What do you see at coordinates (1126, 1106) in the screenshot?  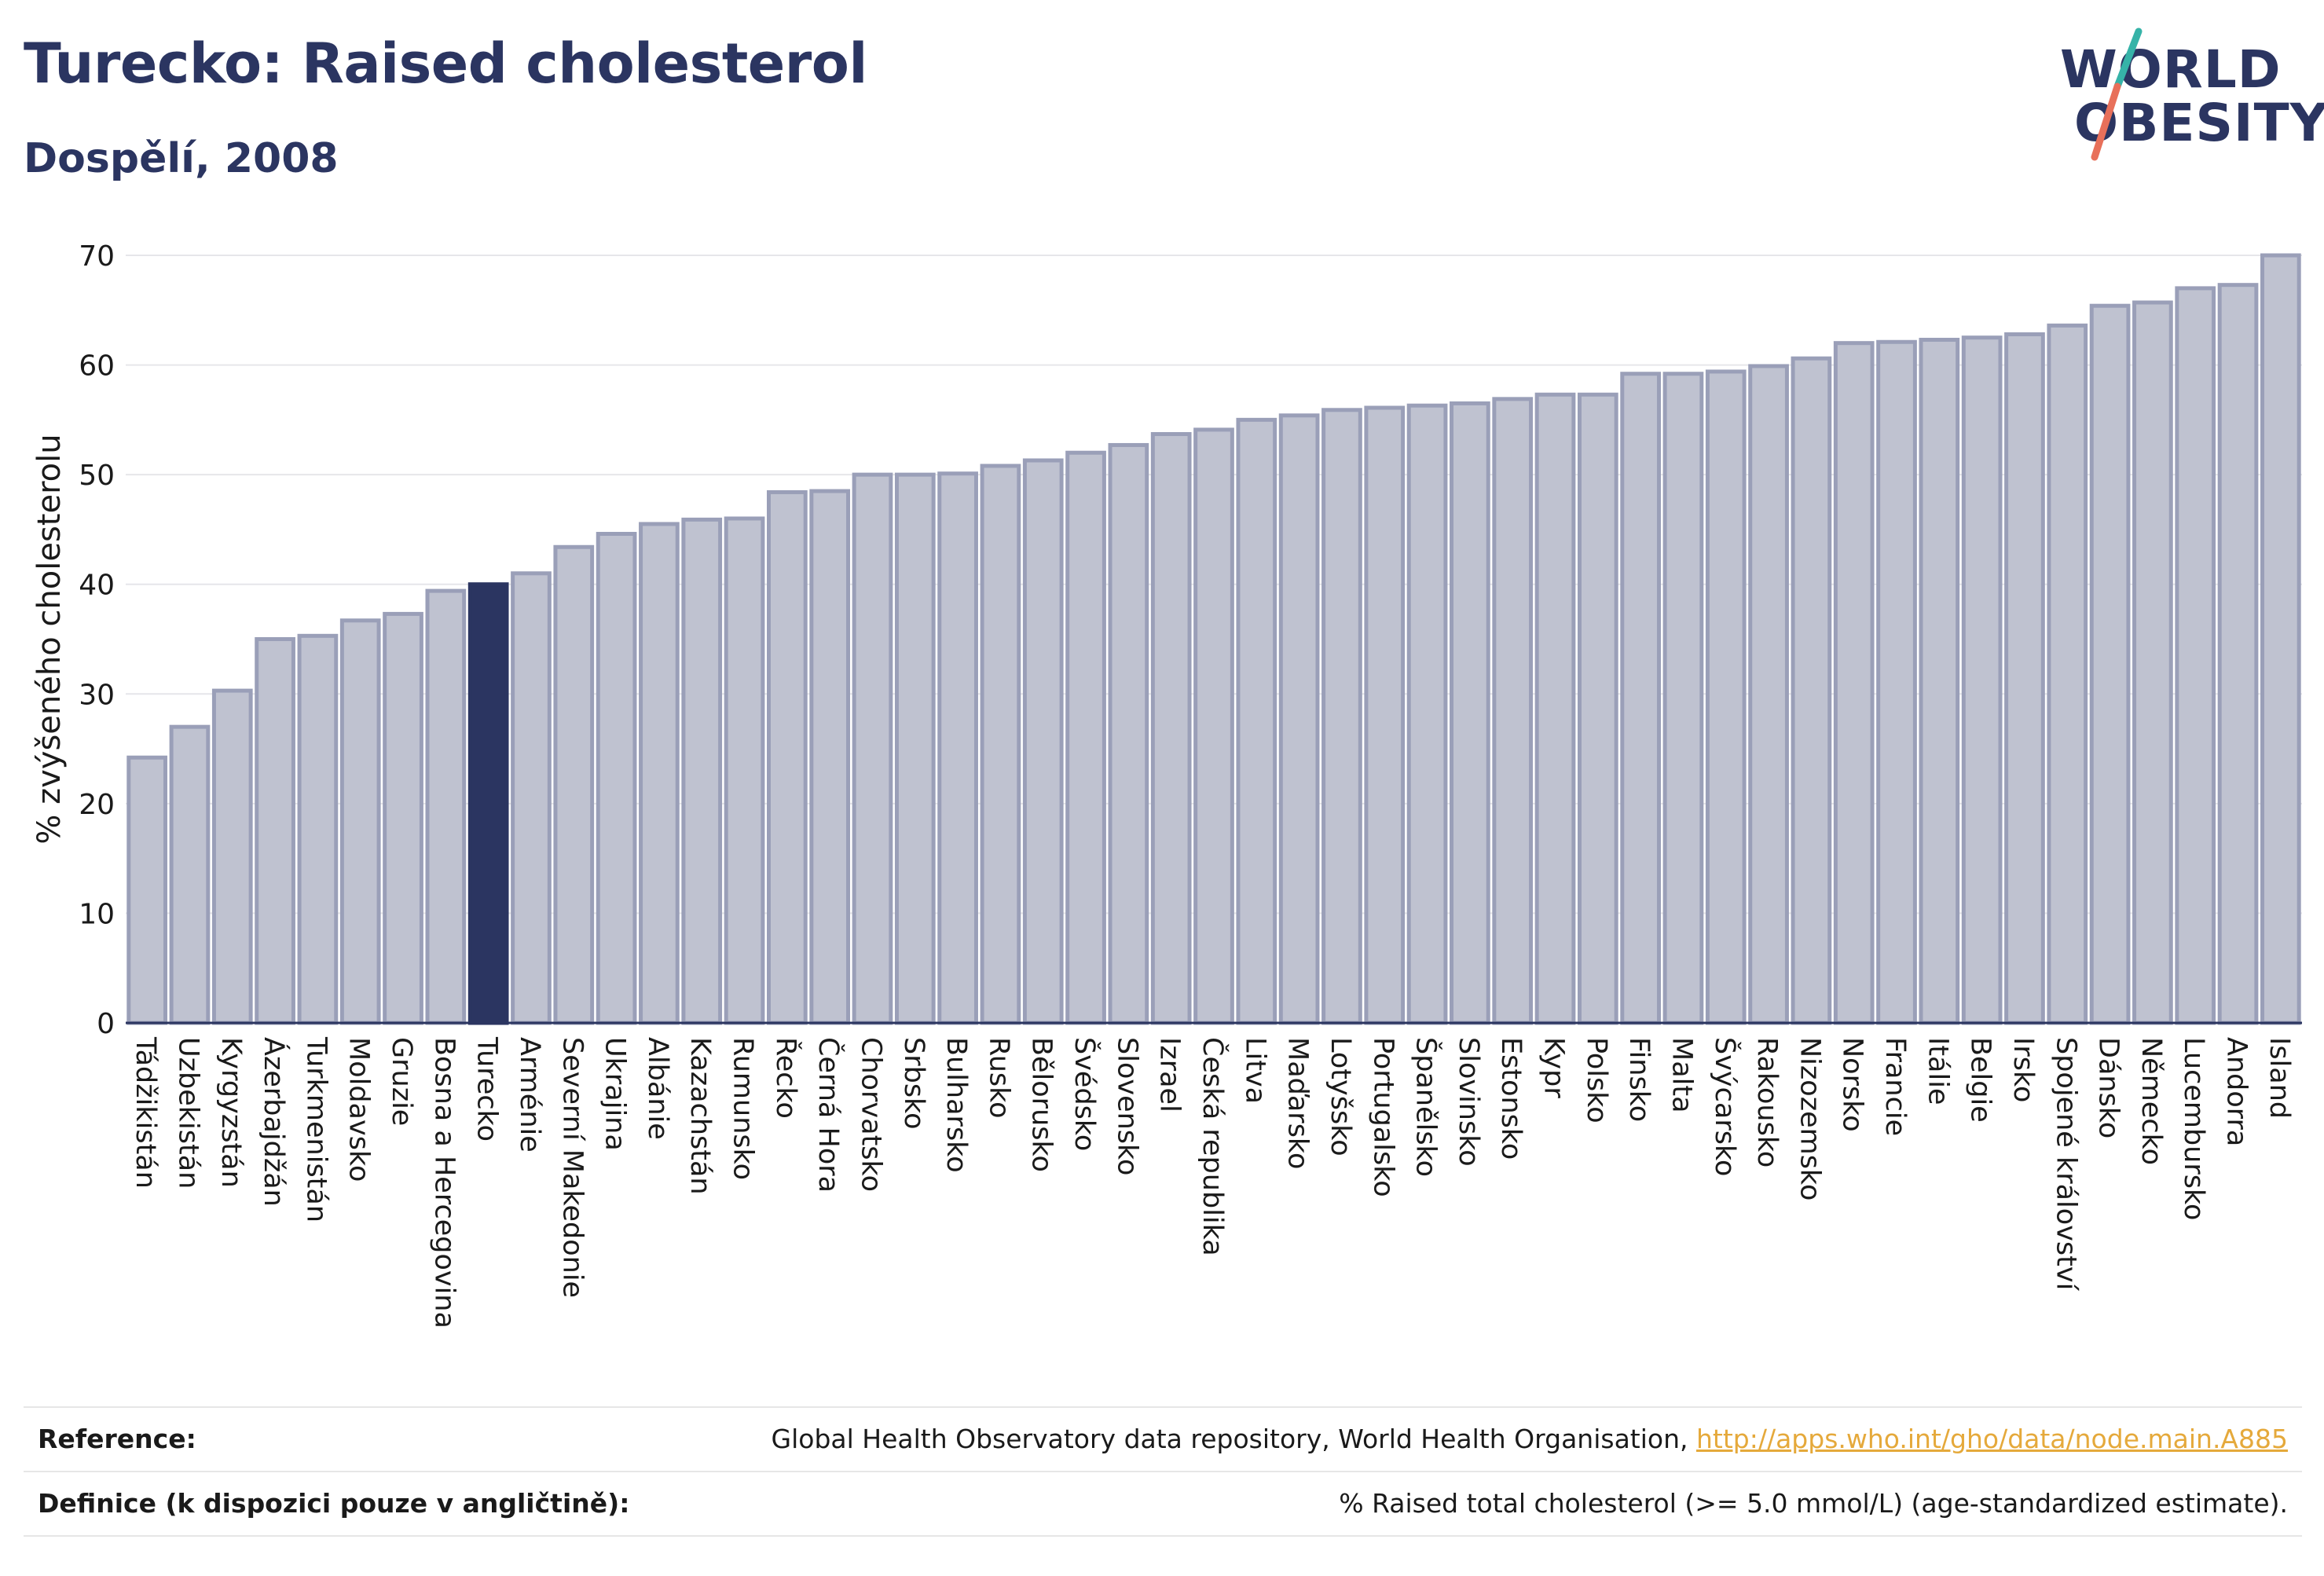 I see `x-tick-label: Slovensko` at bounding box center [1126, 1106].